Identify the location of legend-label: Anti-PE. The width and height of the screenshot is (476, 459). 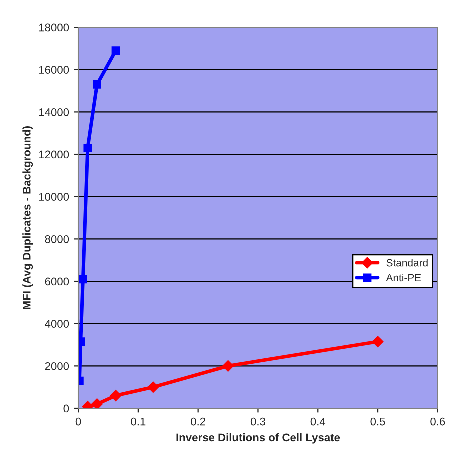
(404, 278).